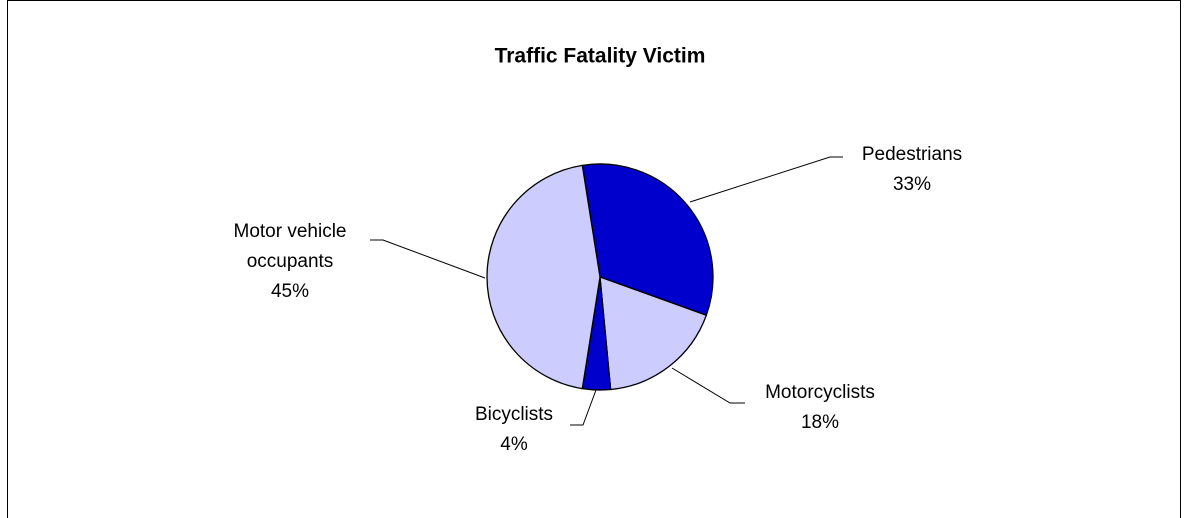 The width and height of the screenshot is (1188, 518). Describe the element at coordinates (290, 246) in the screenshot. I see `category-label: Motor vehicle occupants` at that location.